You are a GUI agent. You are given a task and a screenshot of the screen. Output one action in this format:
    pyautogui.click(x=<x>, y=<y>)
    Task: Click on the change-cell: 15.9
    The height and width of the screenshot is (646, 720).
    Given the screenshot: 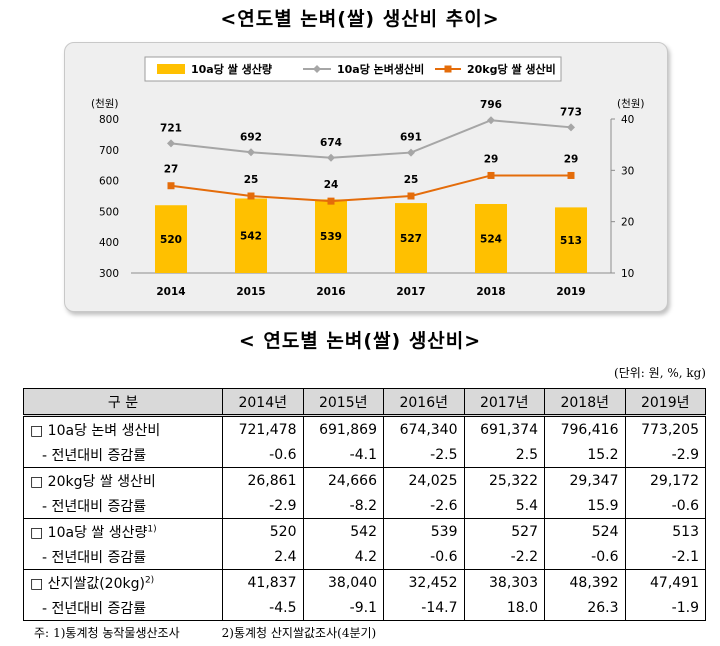 What is the action you would take?
    pyautogui.click(x=585, y=506)
    